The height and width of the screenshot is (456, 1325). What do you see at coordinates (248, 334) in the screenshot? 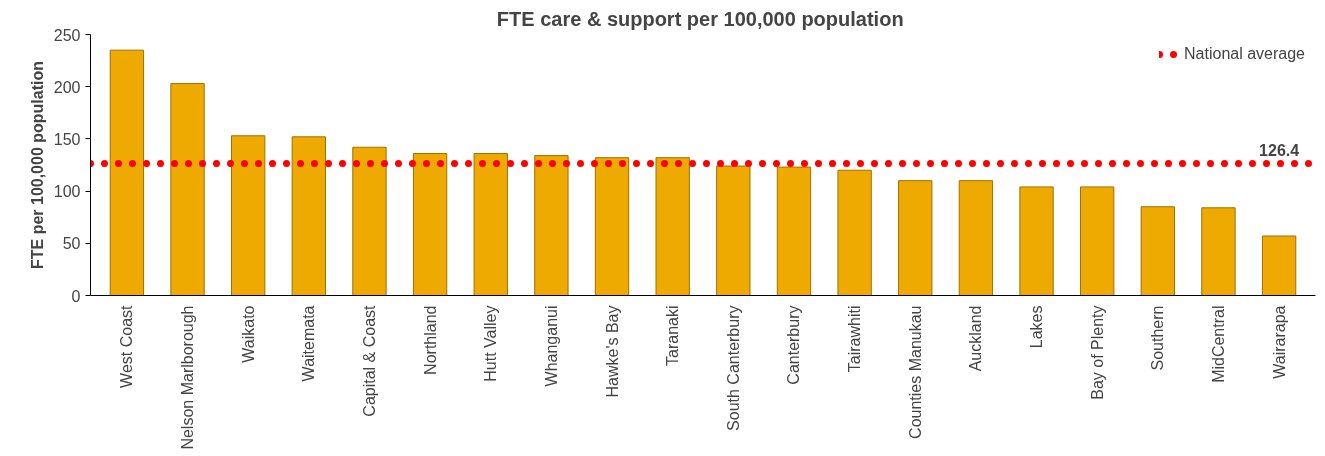
I see `x-tick-label: Waikato` at bounding box center [248, 334].